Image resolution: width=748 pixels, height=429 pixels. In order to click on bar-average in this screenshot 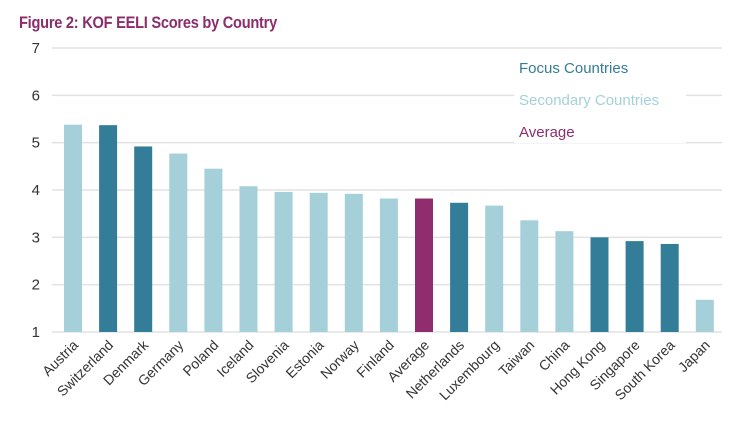, I will do `click(424, 265)`.